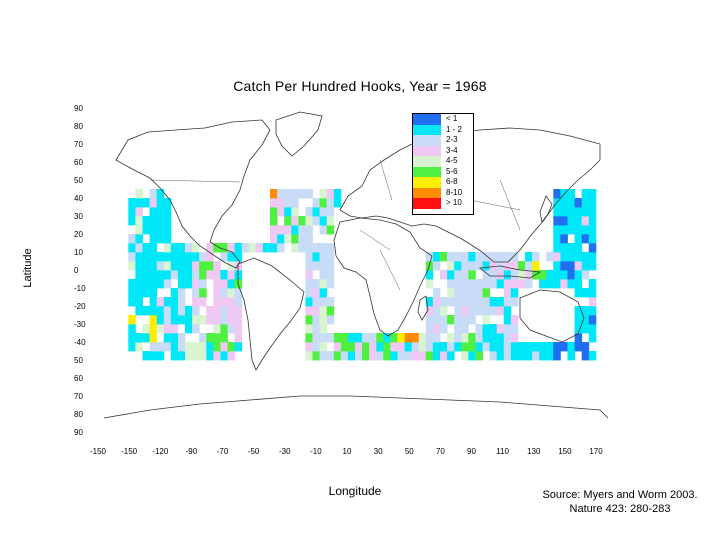 The width and height of the screenshot is (720, 540). What do you see at coordinates (78, 162) in the screenshot?
I see `y-tick-label: 60` at bounding box center [78, 162].